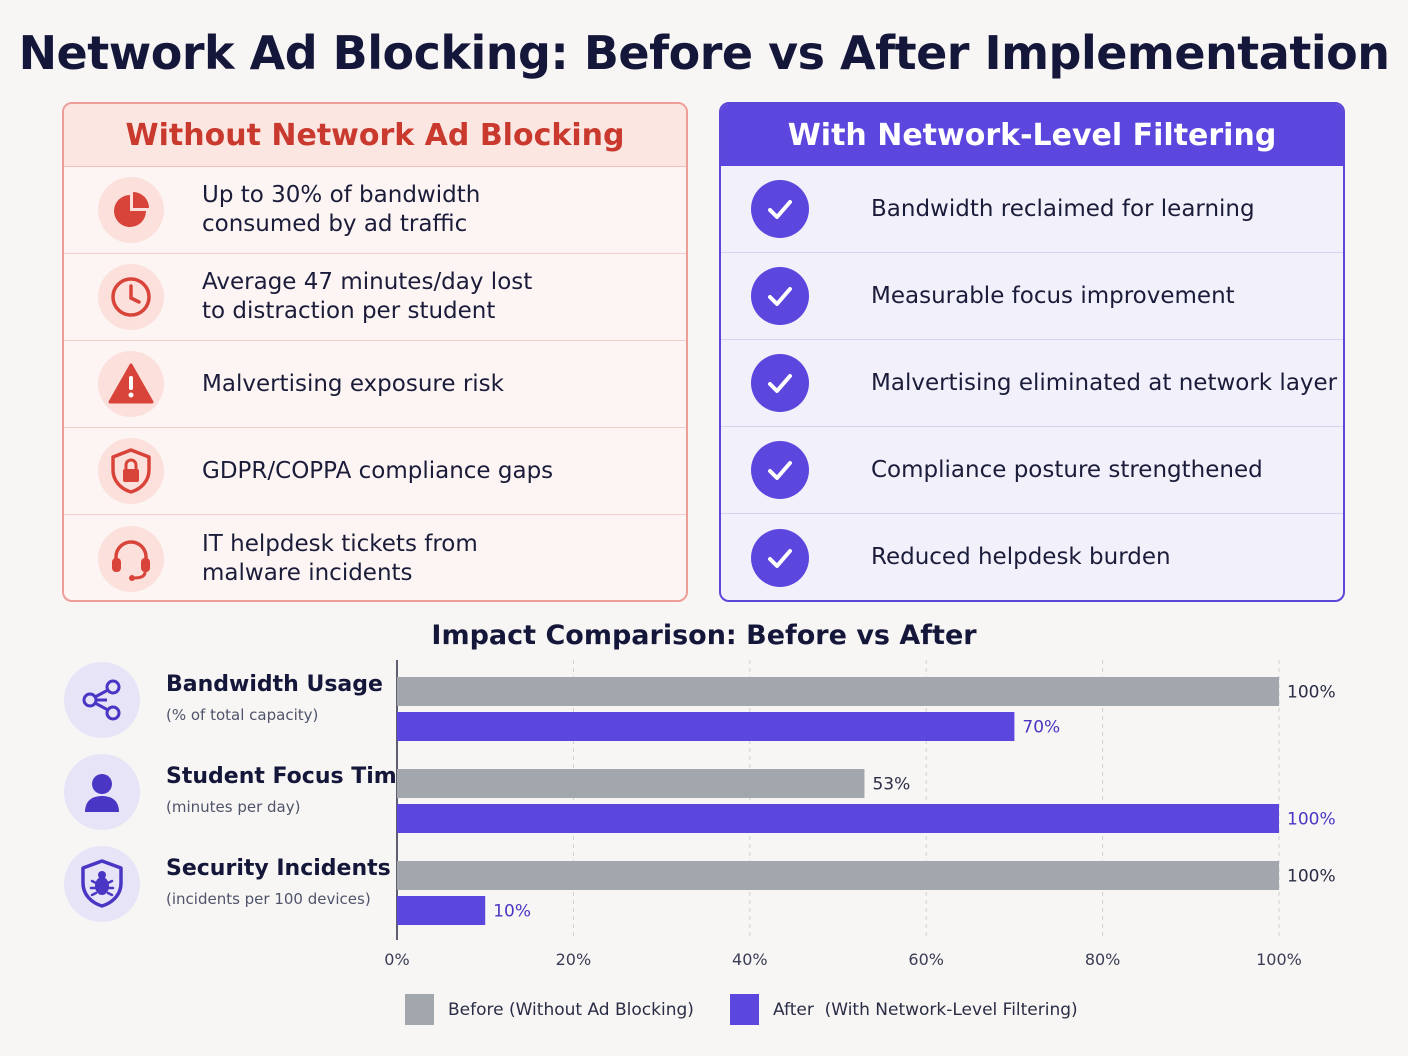 This screenshot has height=1056, width=1408. What do you see at coordinates (102, 792) in the screenshot?
I see `user-icon` at bounding box center [102, 792].